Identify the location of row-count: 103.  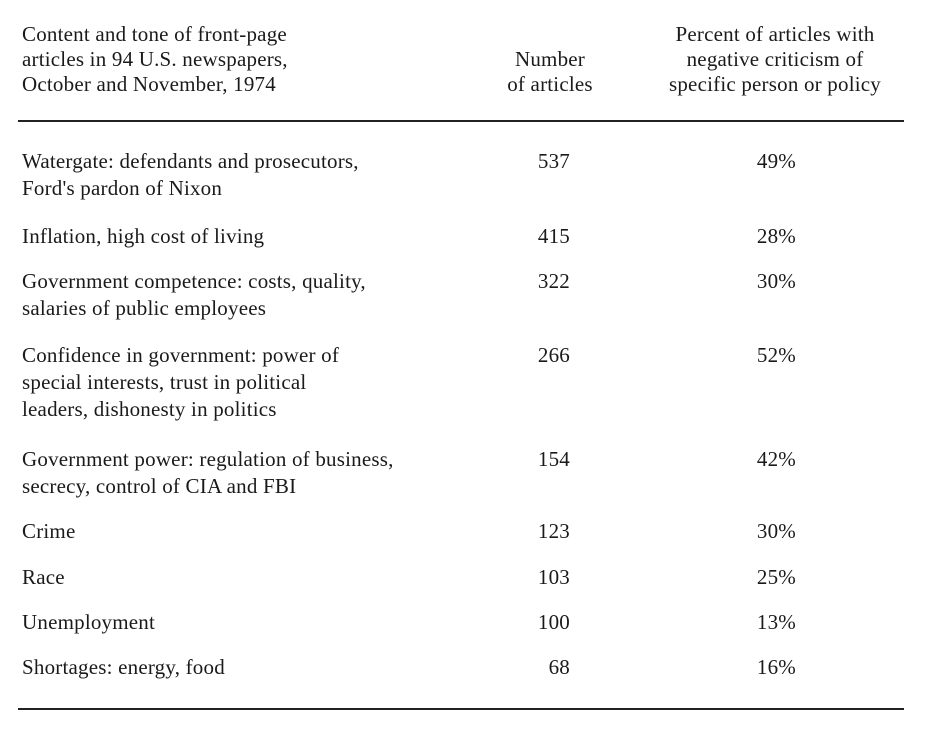
(553, 577).